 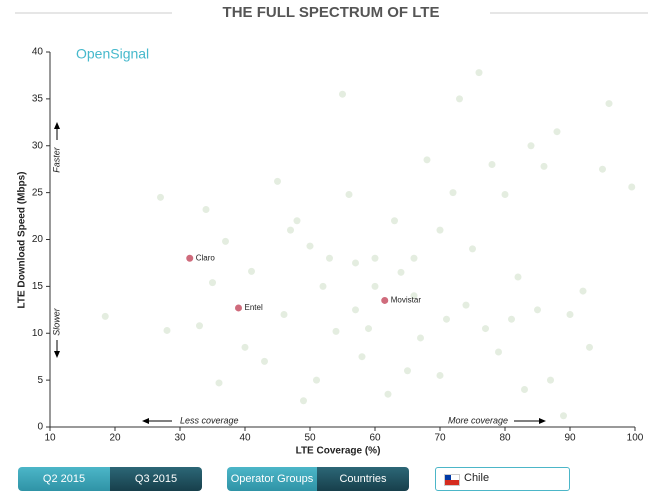 What do you see at coordinates (478, 420) in the screenshot?
I see `annotation: More coverage` at bounding box center [478, 420].